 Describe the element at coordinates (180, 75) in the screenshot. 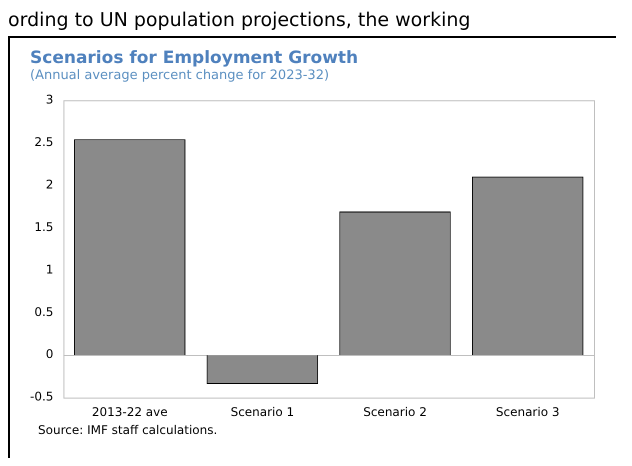

I see `chart-subtitle: (Annual average percent change for 2023-32)` at that location.